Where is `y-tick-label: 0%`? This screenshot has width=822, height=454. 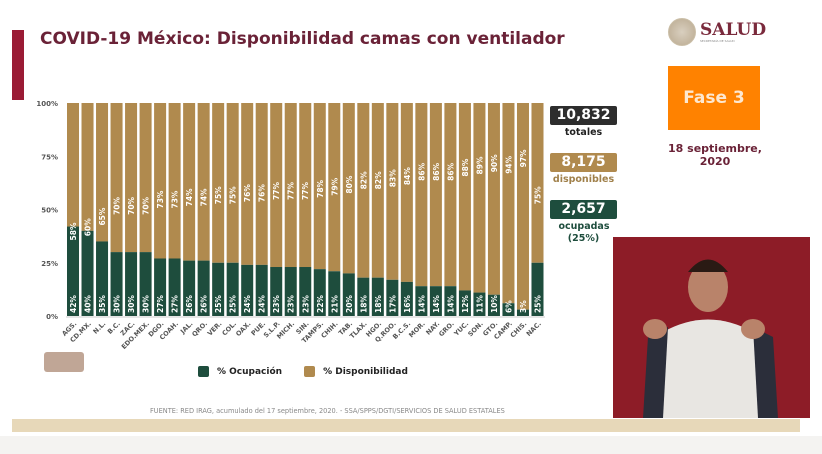 y-tick-label: 0% is located at coordinates (52, 317).